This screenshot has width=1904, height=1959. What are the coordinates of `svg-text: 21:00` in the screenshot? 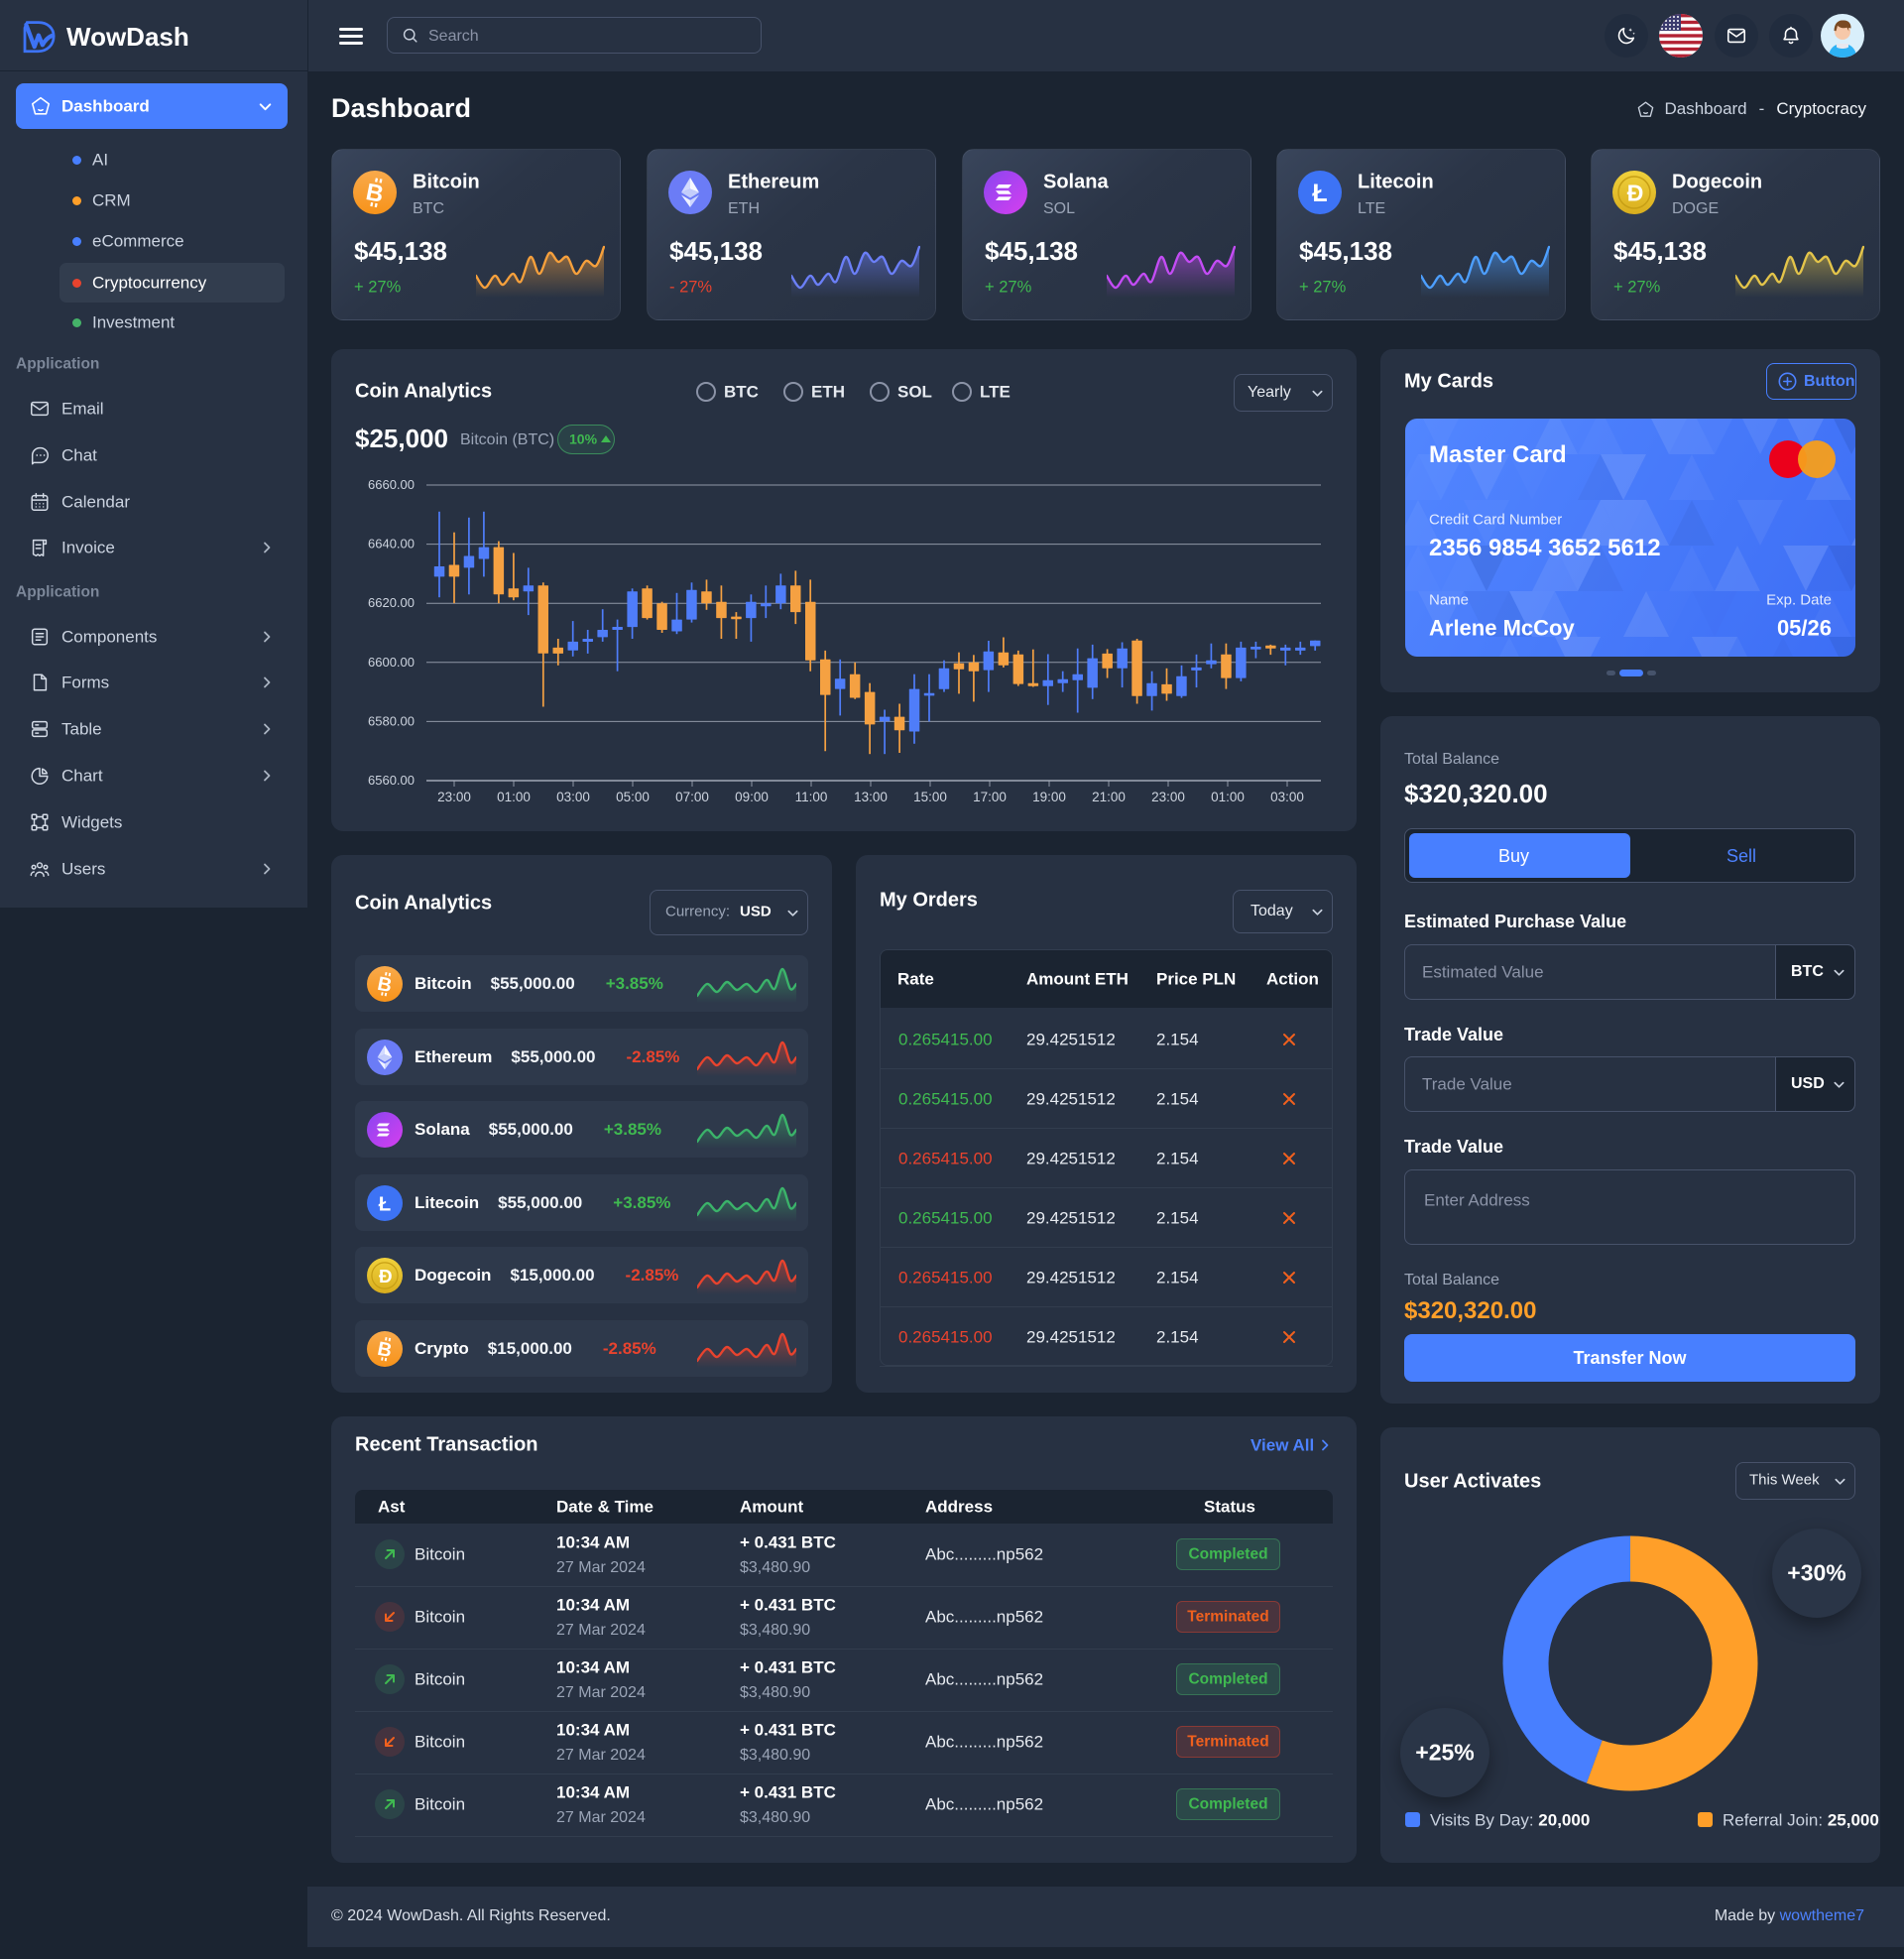 It's located at (1109, 797).